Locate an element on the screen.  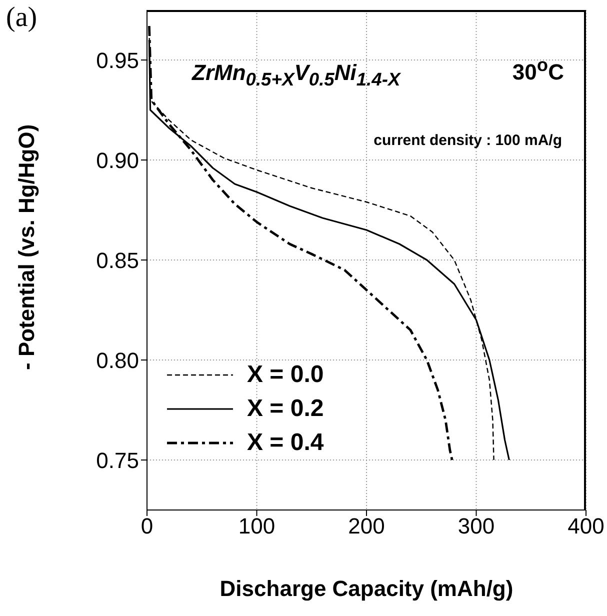
y-axis-title: - Potential (vs. Hg/HgO) is located at coordinates (26, 247).